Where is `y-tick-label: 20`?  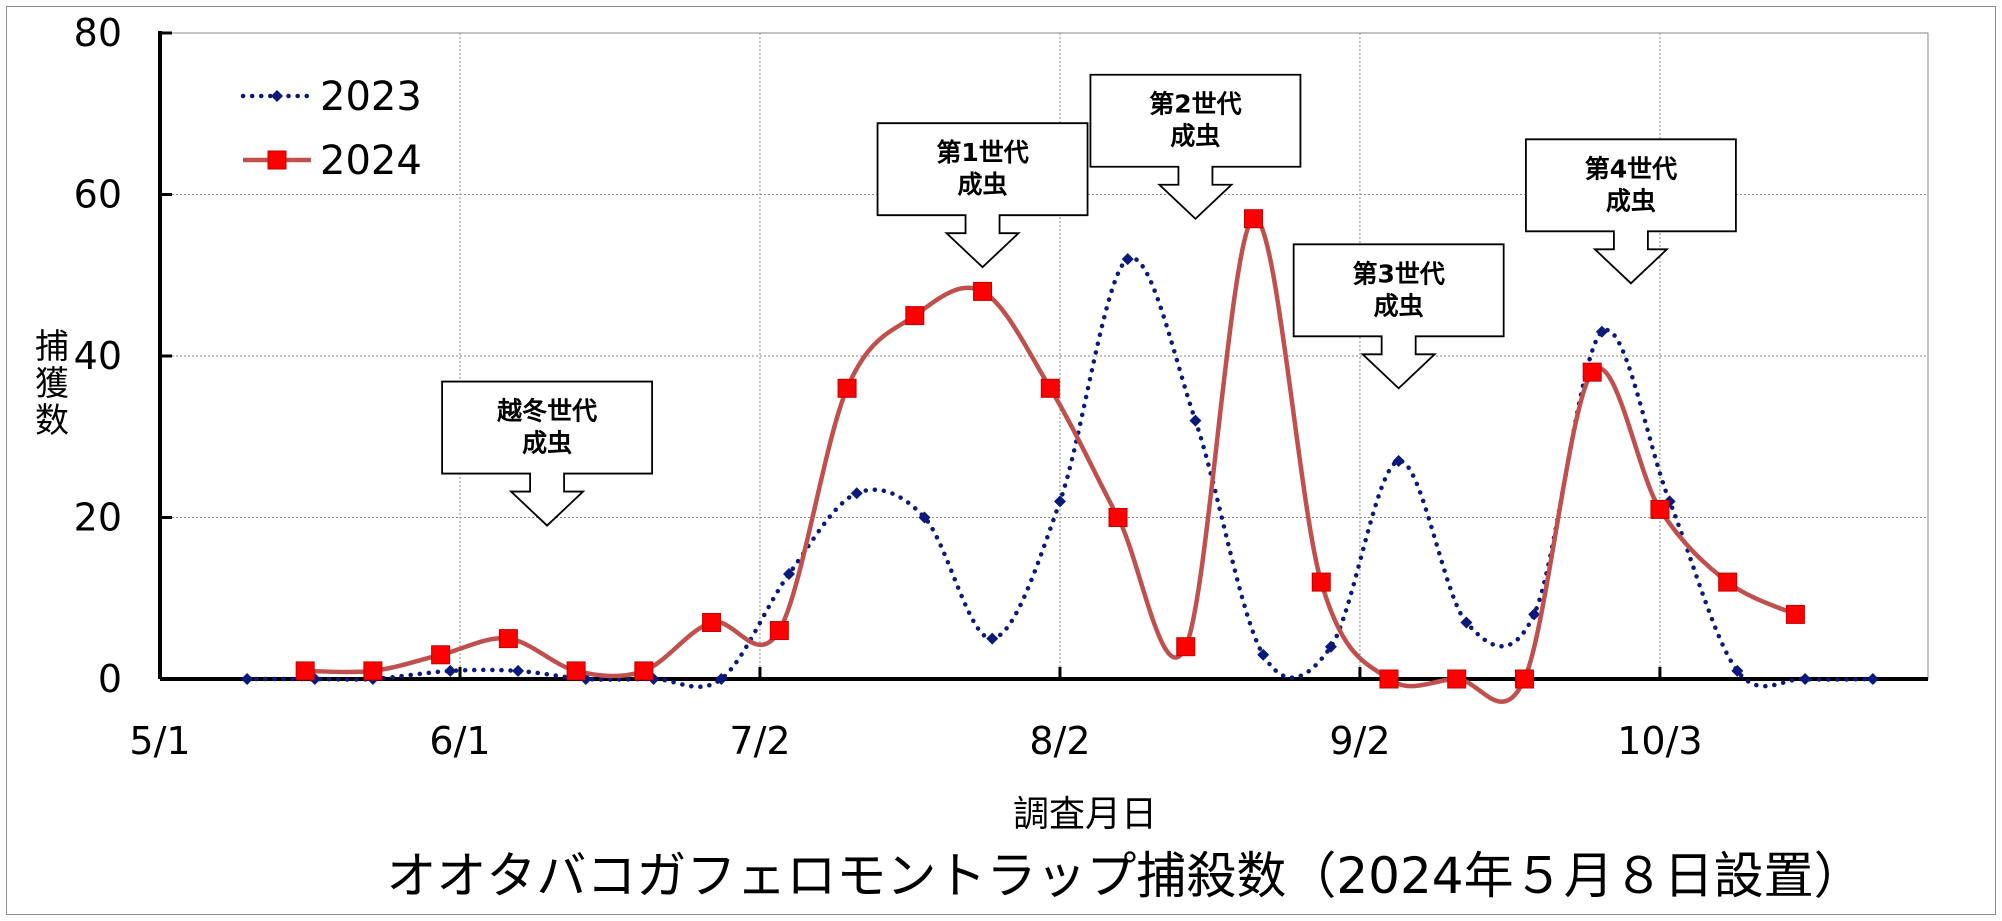 y-tick-label: 20 is located at coordinates (98, 518).